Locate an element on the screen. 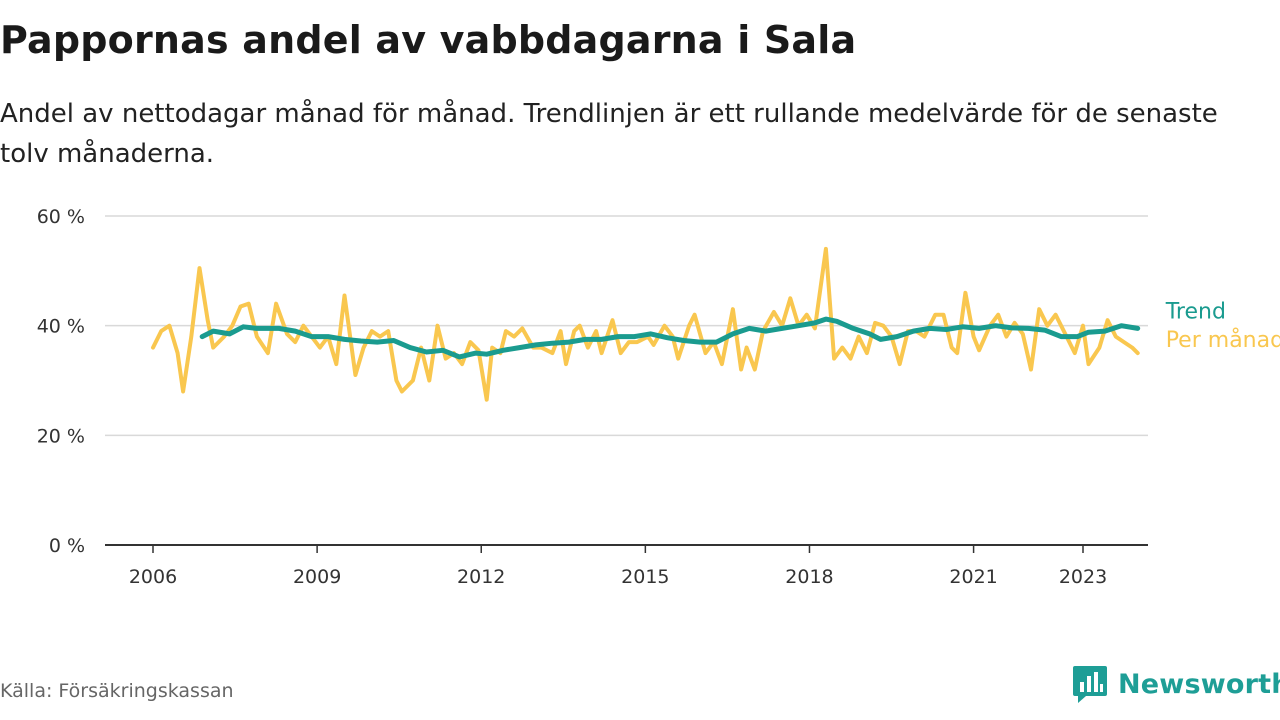 This screenshot has height=720, width=1280. x-axis: 2006 2009 2012 2015 2018 2021 2023 is located at coordinates (626, 566).